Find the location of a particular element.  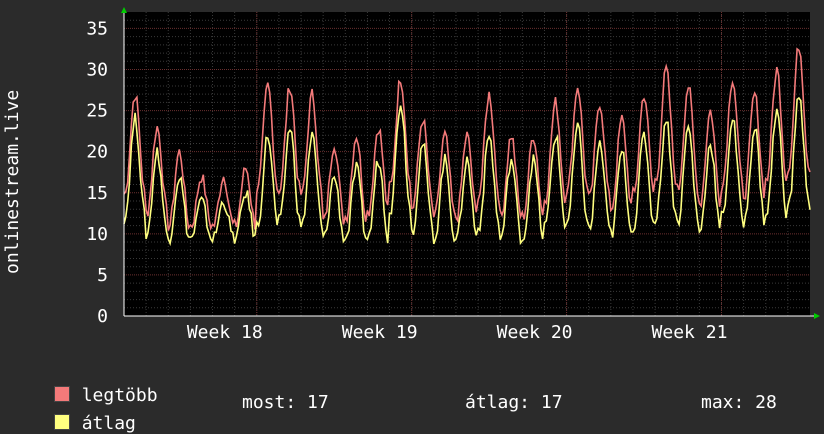

x-tick-label: Week 19 is located at coordinates (380, 332).